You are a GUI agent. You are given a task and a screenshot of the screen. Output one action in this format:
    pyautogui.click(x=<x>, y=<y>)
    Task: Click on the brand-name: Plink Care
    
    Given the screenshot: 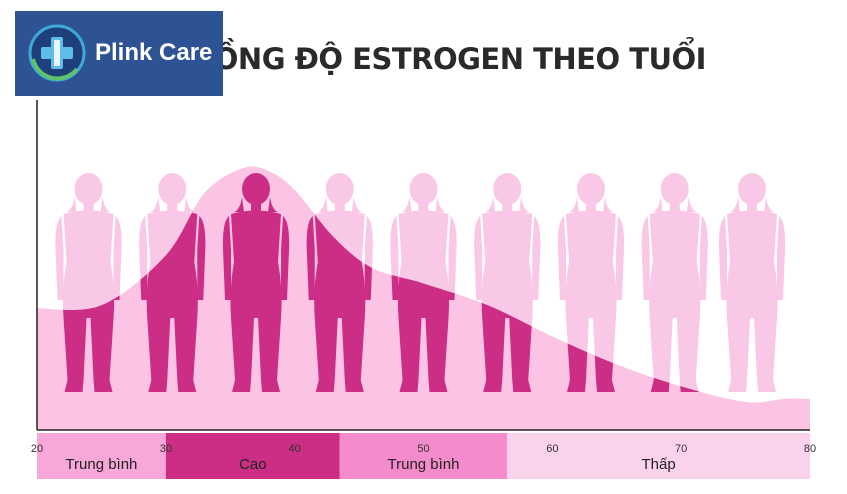 What is the action you would take?
    pyautogui.click(x=154, y=52)
    